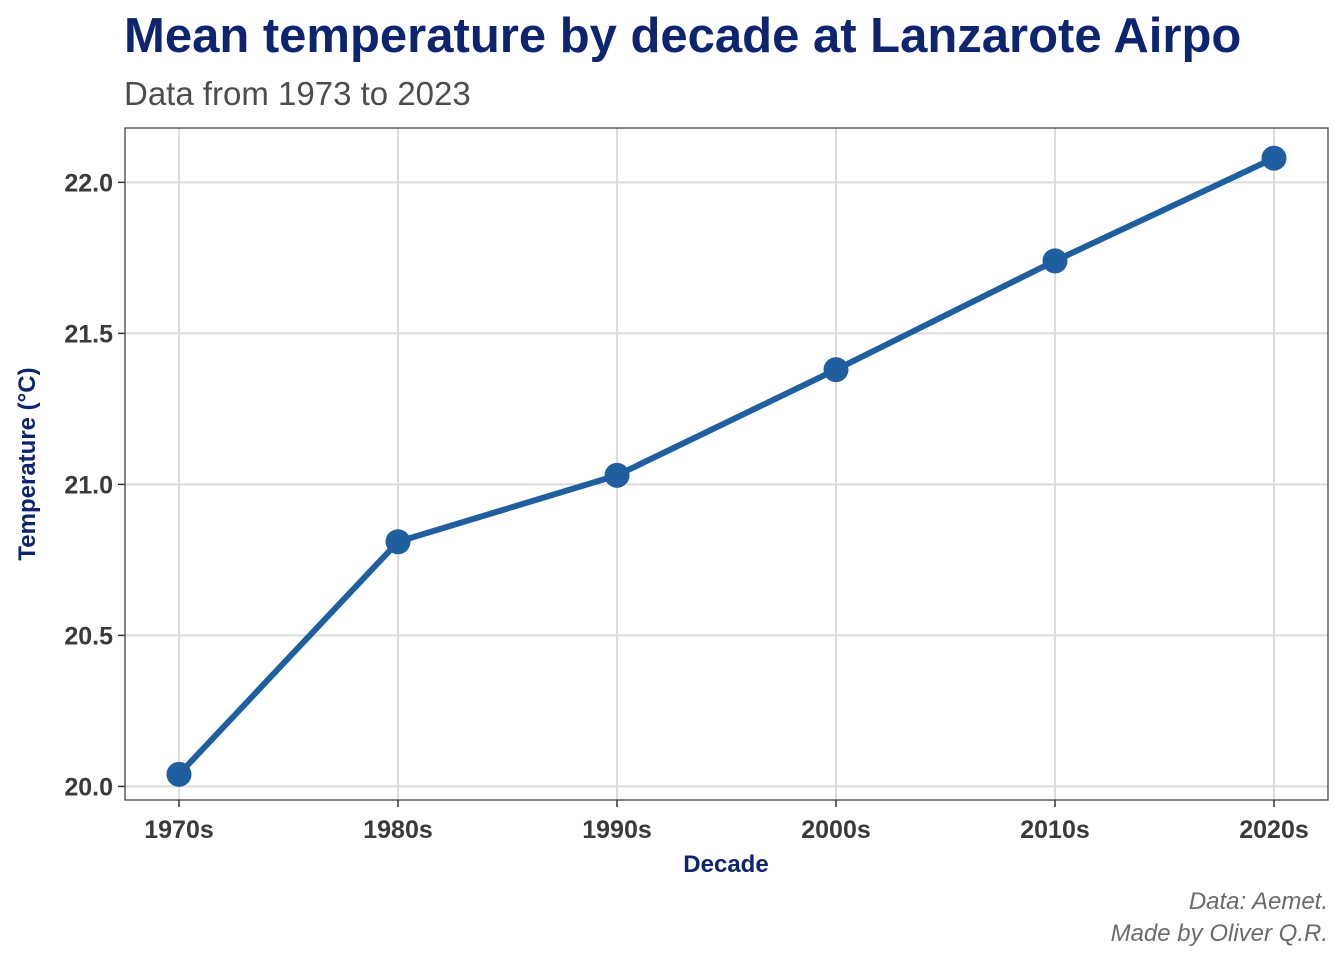 The width and height of the screenshot is (1344, 960). I want to click on y-axis-title: Temperature (°C), so click(27, 463).